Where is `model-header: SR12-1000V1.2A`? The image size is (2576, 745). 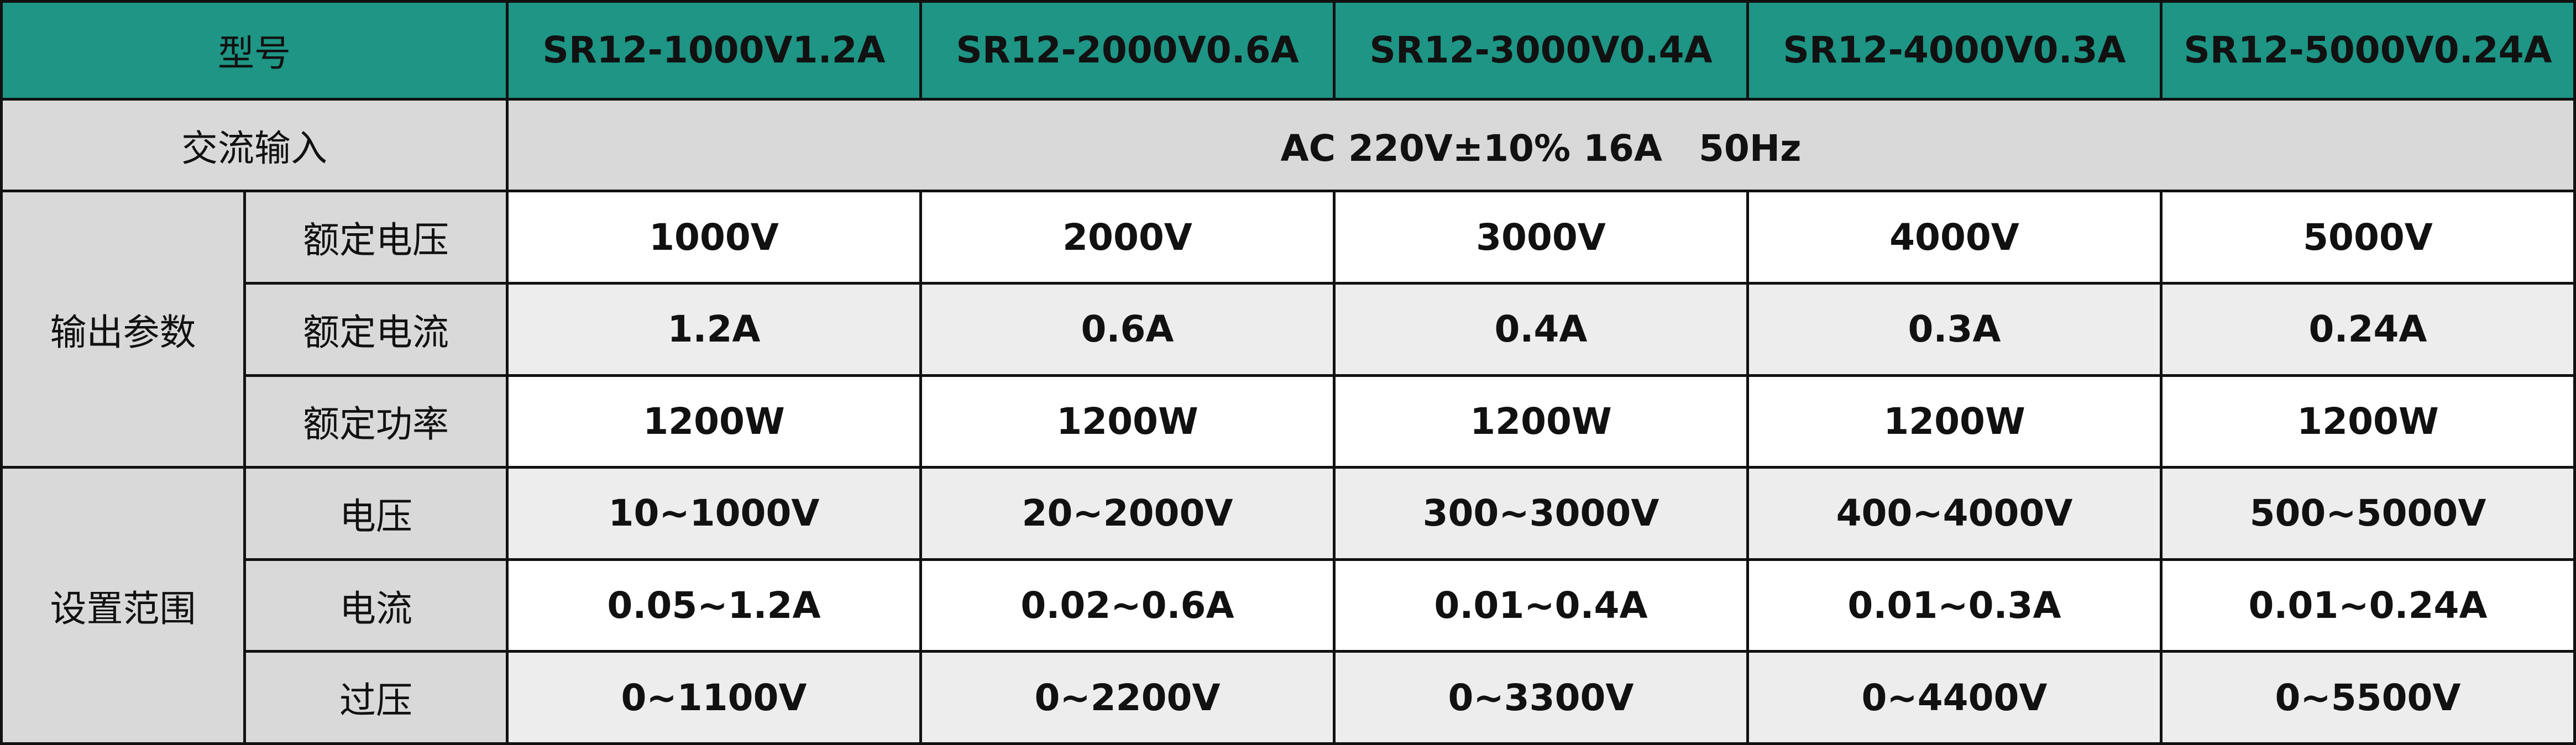
model-header: SR12-1000V1.2A is located at coordinates (714, 50).